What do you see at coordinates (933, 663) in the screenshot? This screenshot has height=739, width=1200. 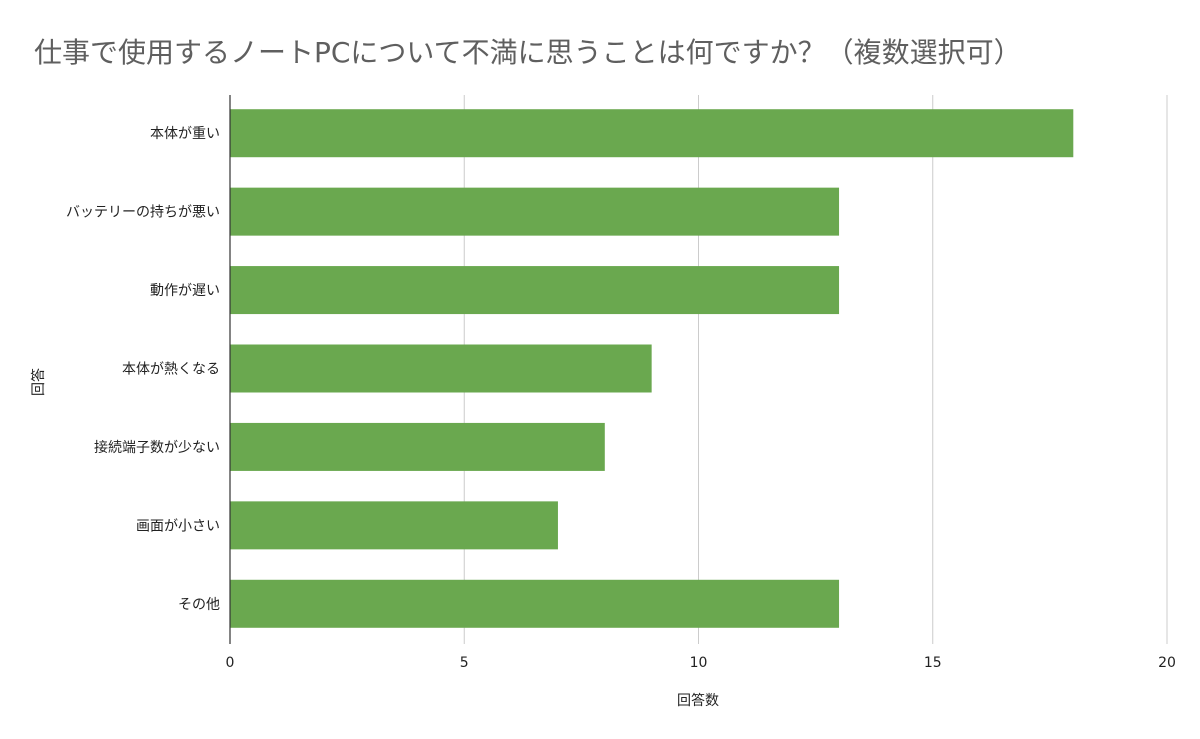 I see `x-tick-label: 15` at bounding box center [933, 663].